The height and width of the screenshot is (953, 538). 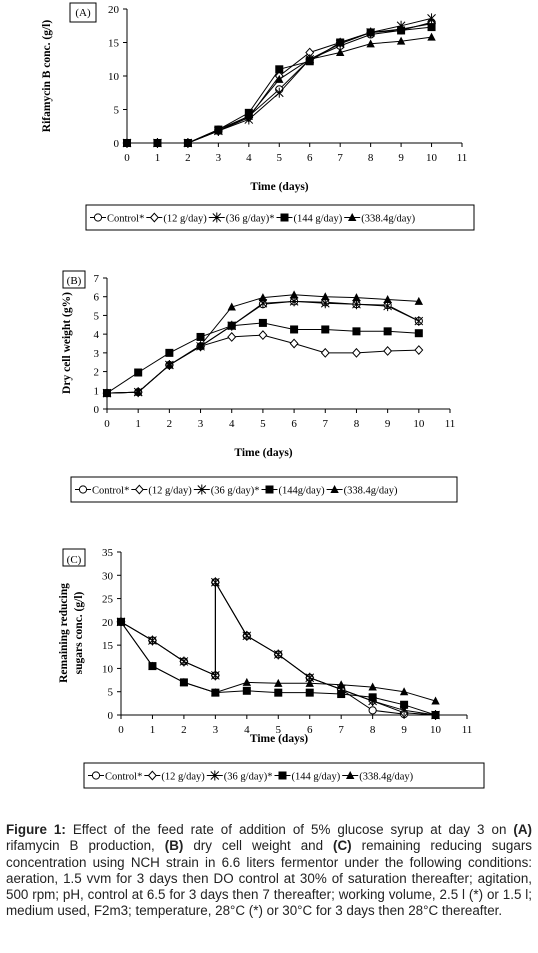 I want to click on x-tick-label: 8, so click(x=357, y=424).